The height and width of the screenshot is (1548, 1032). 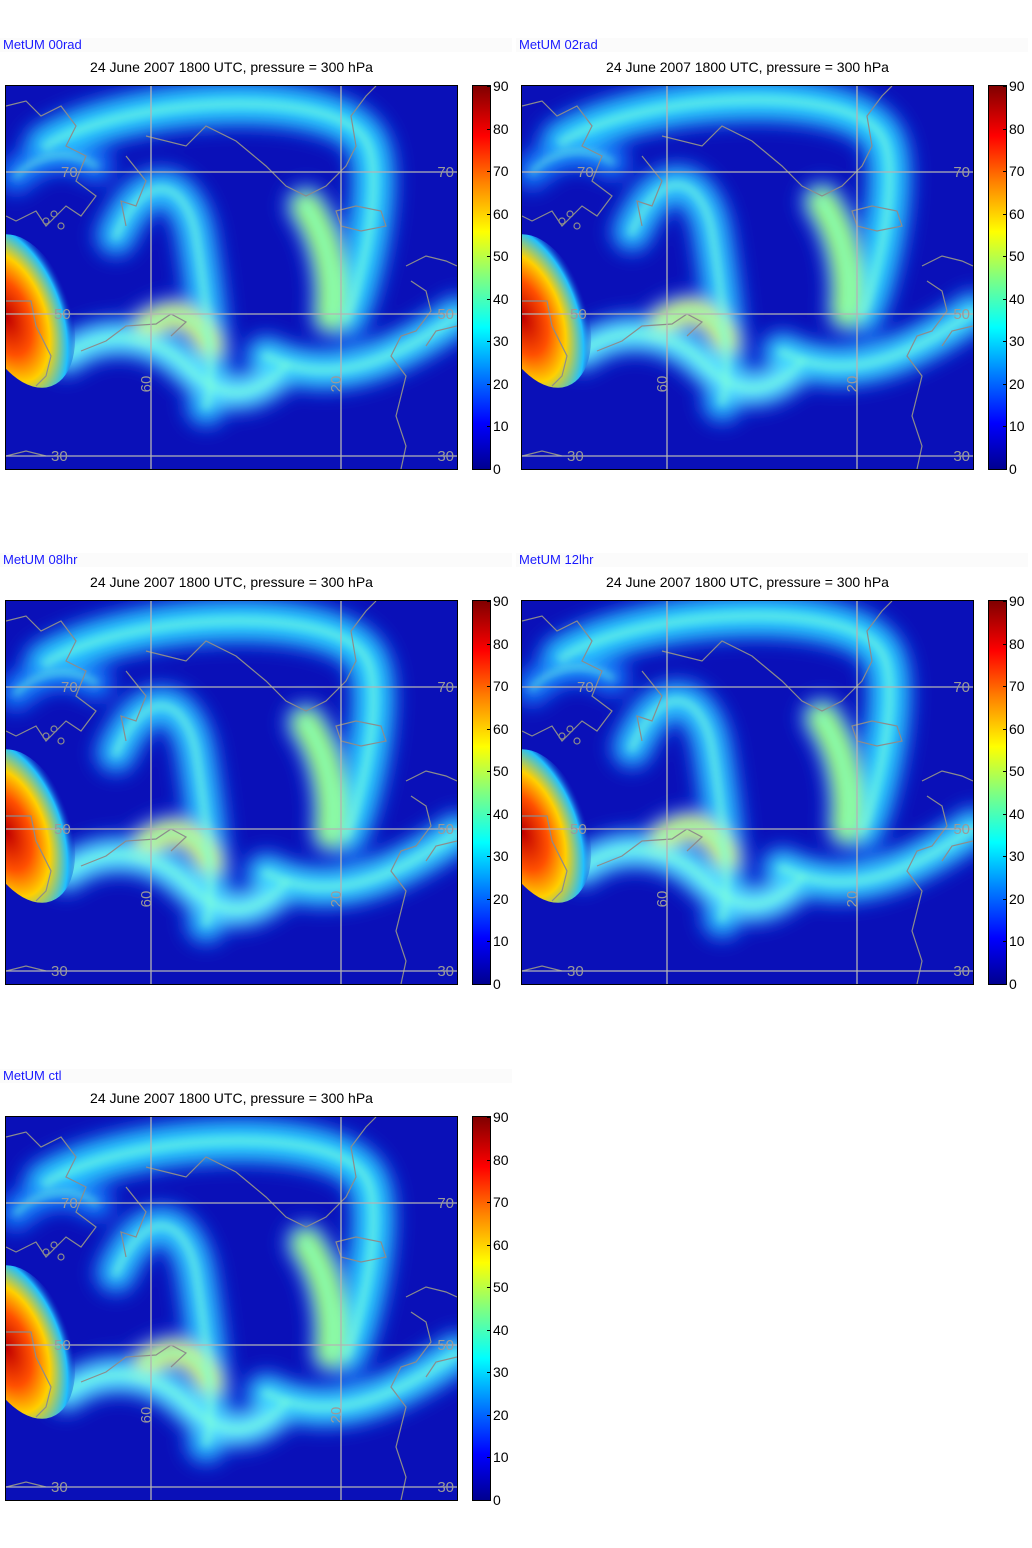 I want to click on run-label: MetUM 12lhr, so click(x=556, y=559).